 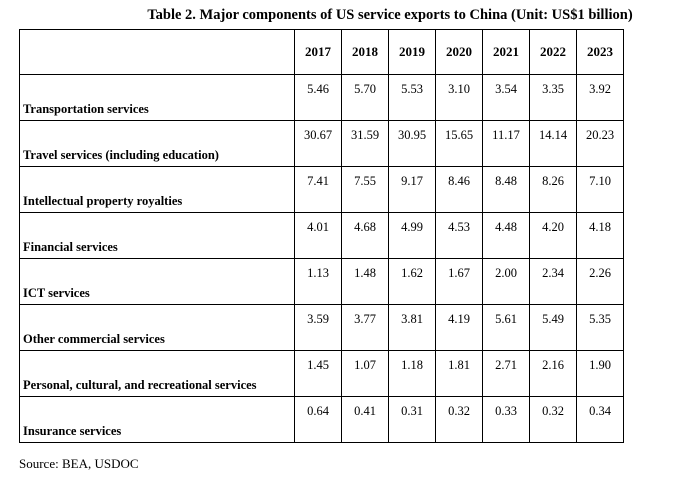 I want to click on header-year-2018: 2018, so click(x=365, y=52).